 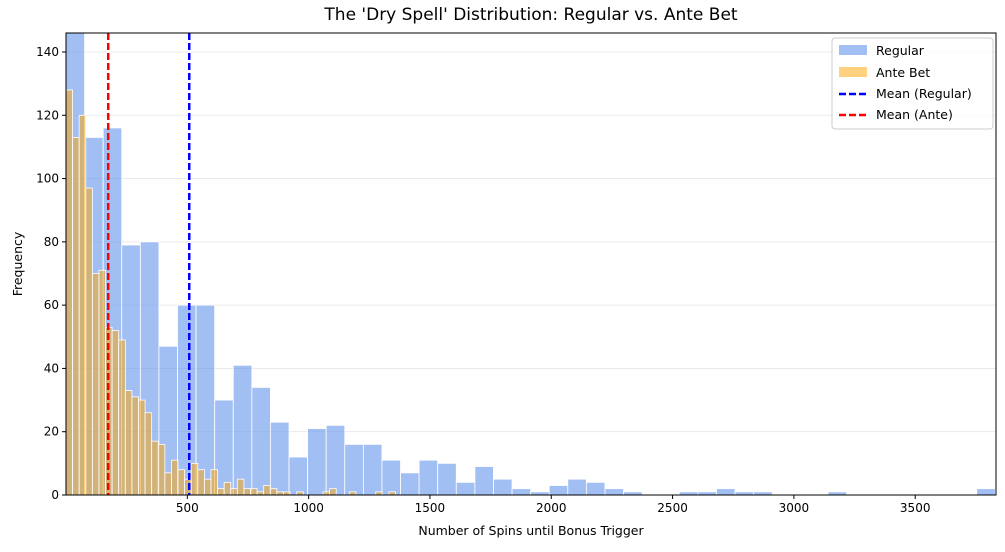 I want to click on legend-label-regular: Regular, so click(x=900, y=50).